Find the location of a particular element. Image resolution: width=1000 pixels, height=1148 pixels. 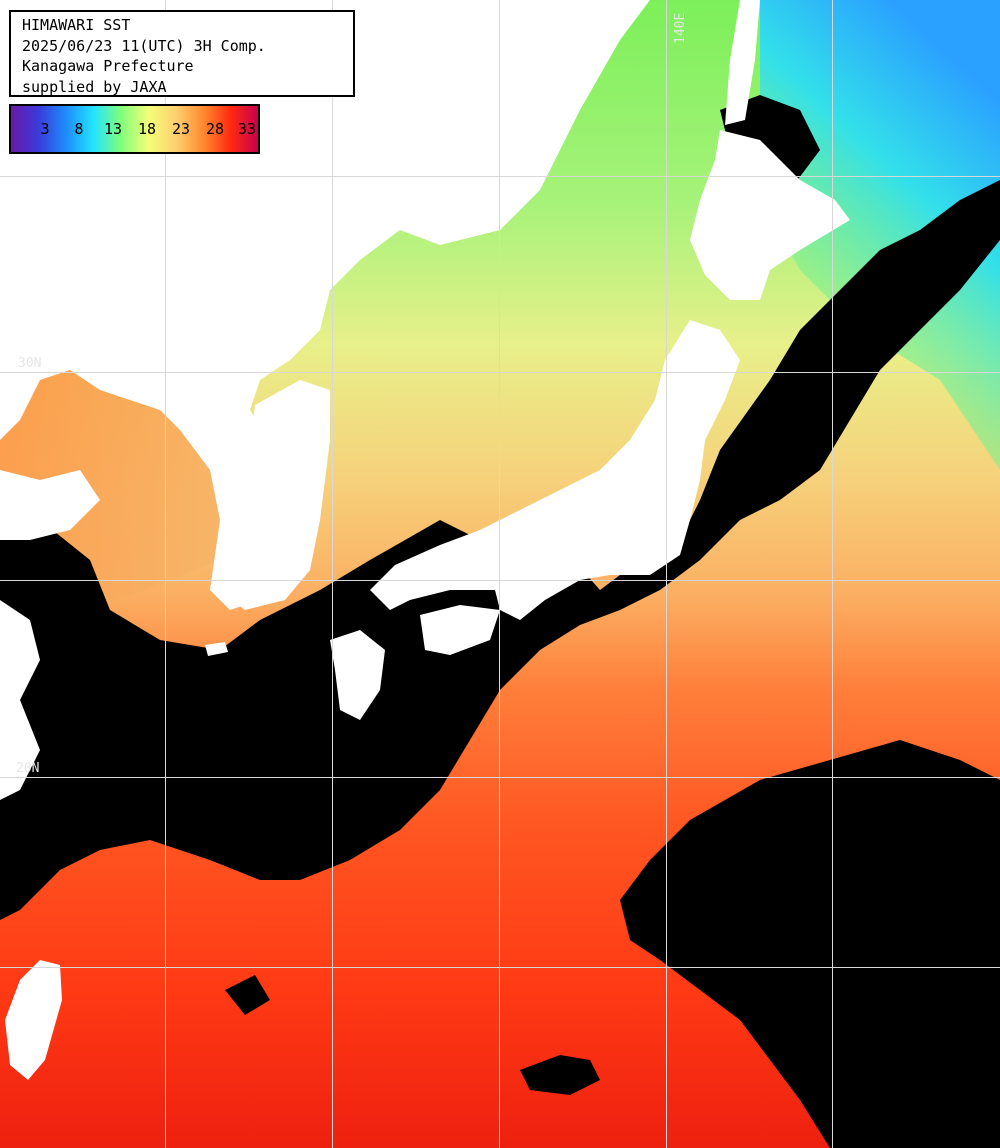

legend-color-bar is located at coordinates (134, 129).